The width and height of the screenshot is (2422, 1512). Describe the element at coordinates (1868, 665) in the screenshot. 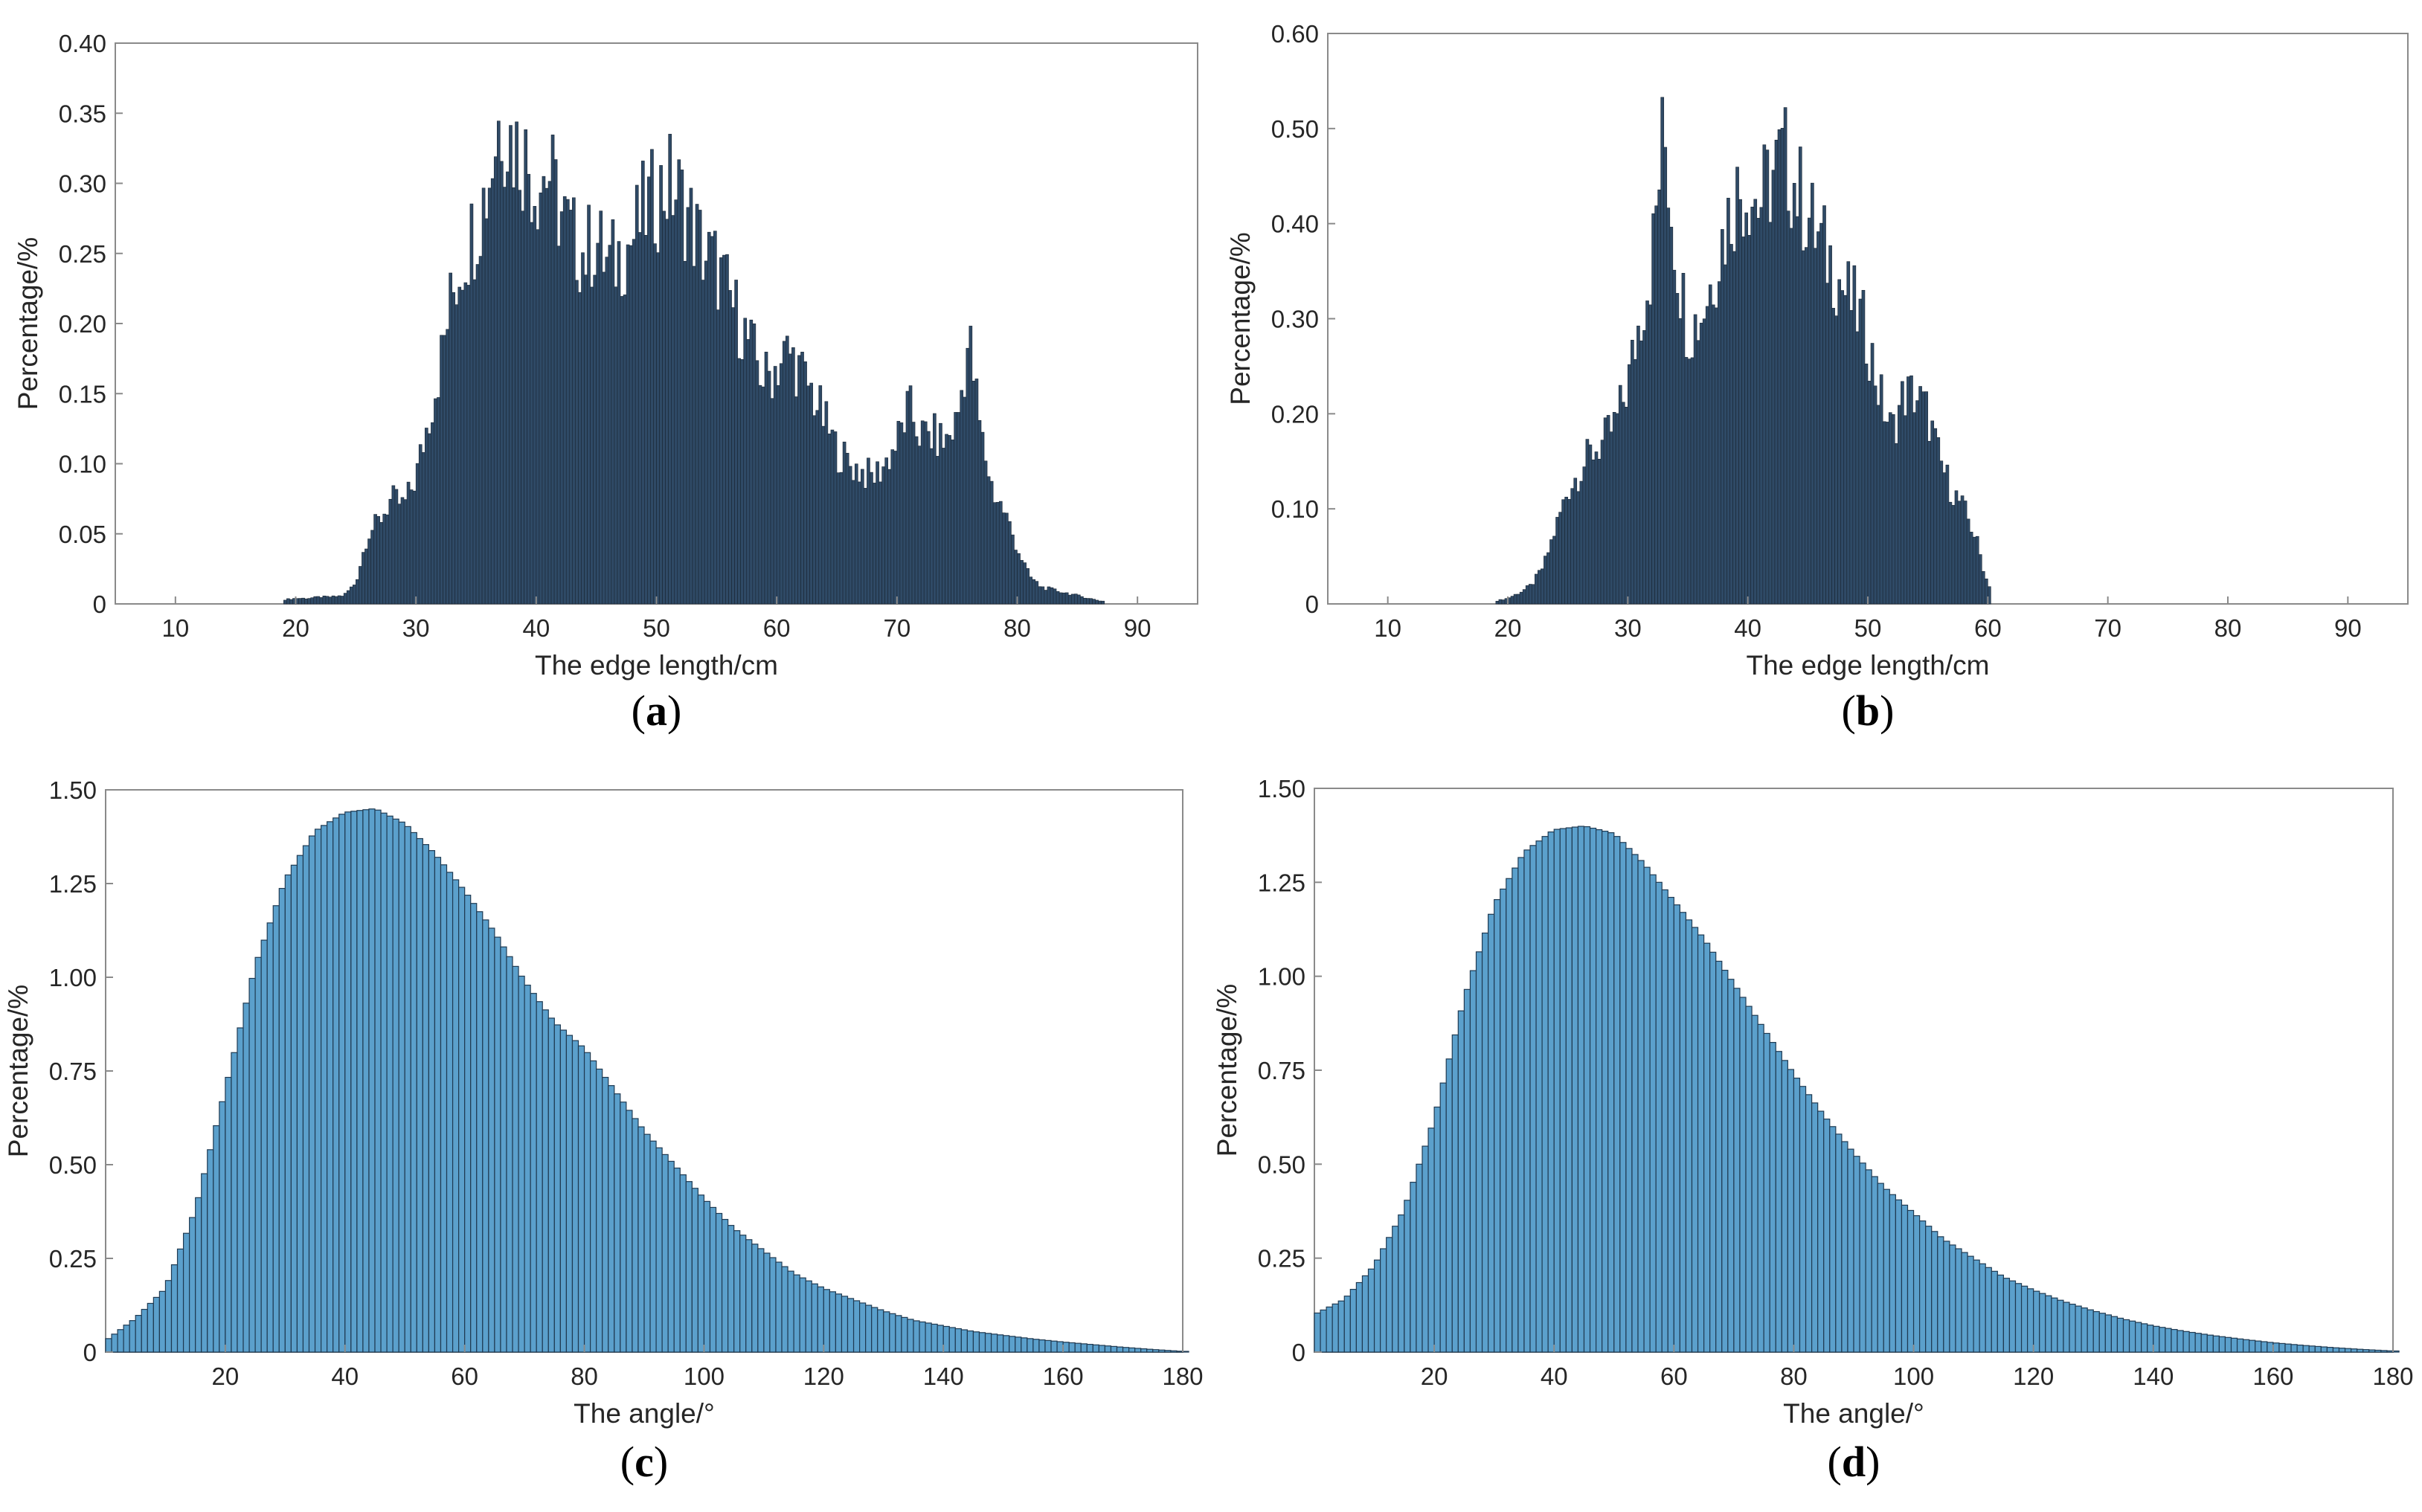

I see `x-axis-label: The edge length/cm` at that location.